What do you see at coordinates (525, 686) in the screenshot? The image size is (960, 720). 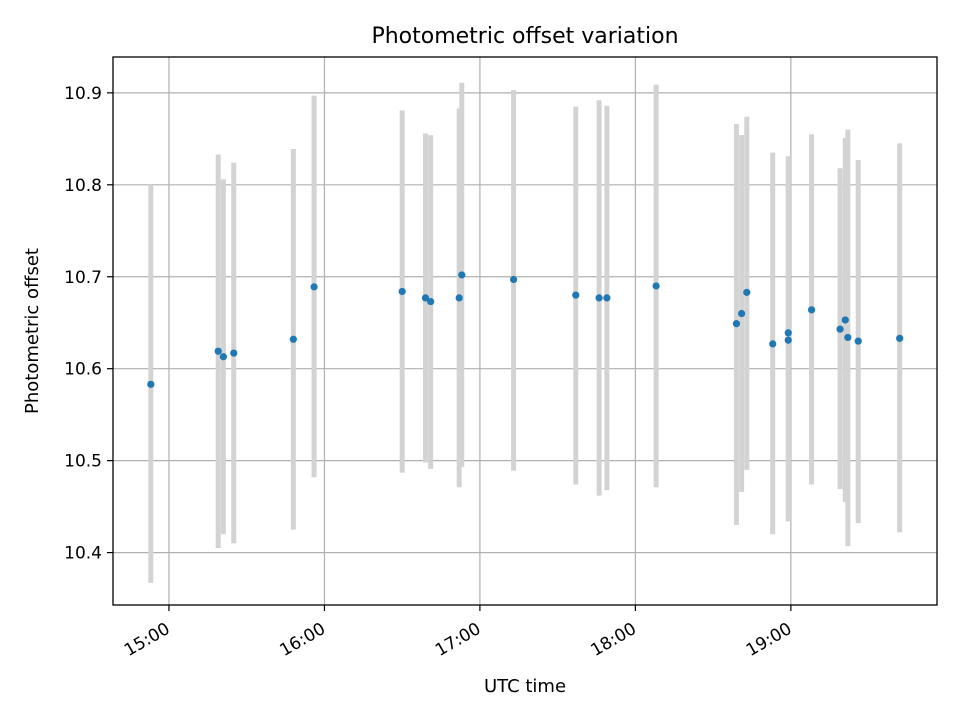 I see `x-axis-label: UTC time` at bounding box center [525, 686].